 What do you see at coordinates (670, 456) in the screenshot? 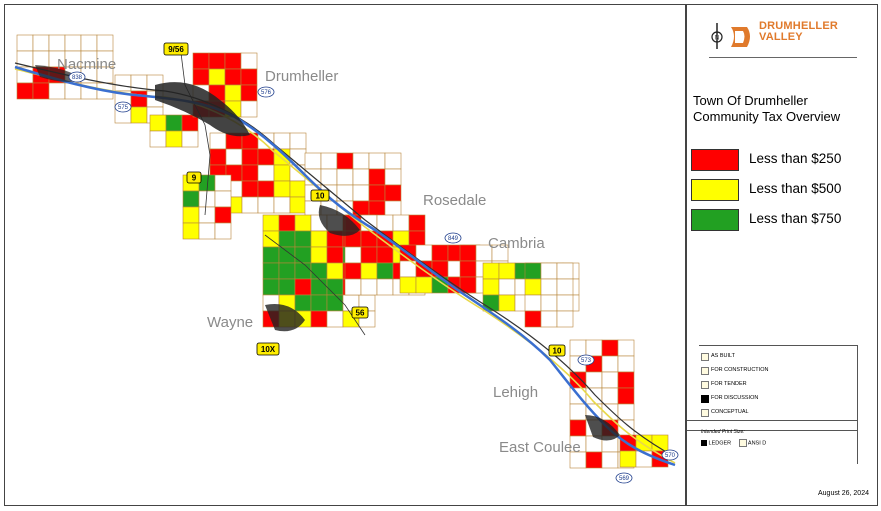
I see `svg-text: 570` at bounding box center [670, 456].